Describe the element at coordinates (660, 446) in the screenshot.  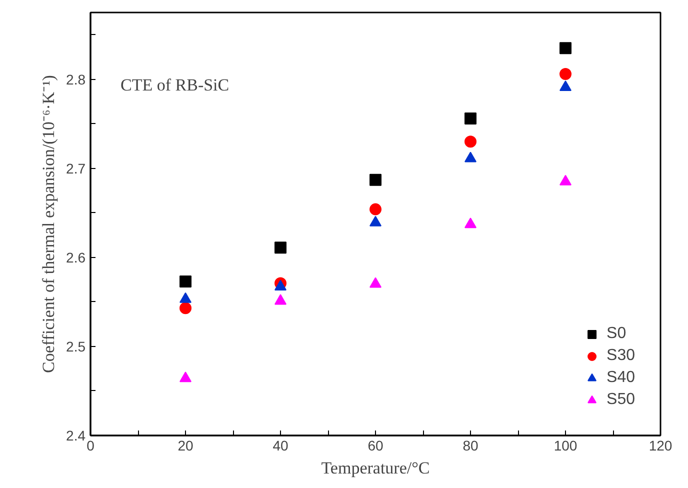
I see `x-tick-label: 120` at that location.